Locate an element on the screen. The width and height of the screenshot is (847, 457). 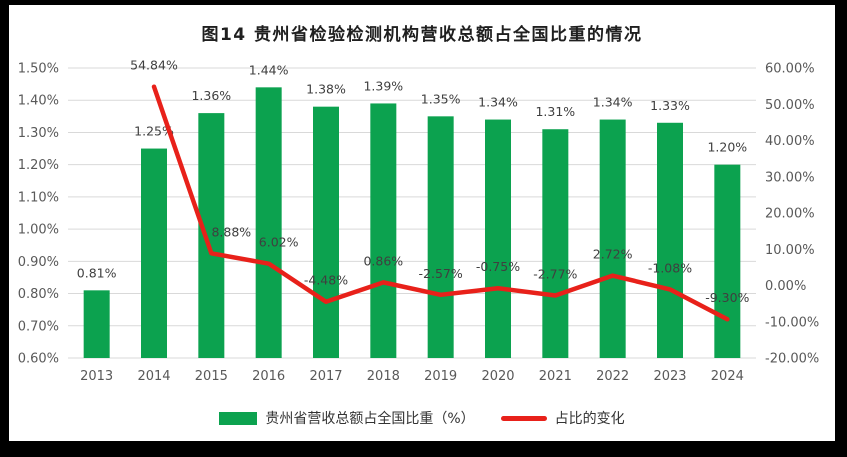
x-axis-category-label: 2013 is located at coordinates (96, 376).